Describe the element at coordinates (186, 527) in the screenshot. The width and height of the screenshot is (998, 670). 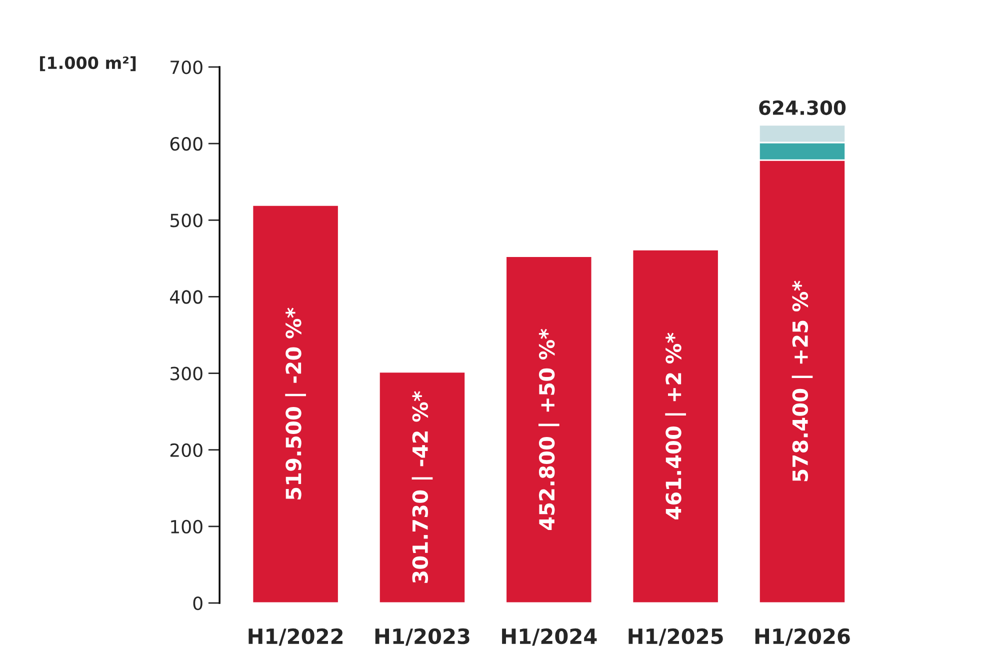
I see `y-tick-label: 100` at that location.